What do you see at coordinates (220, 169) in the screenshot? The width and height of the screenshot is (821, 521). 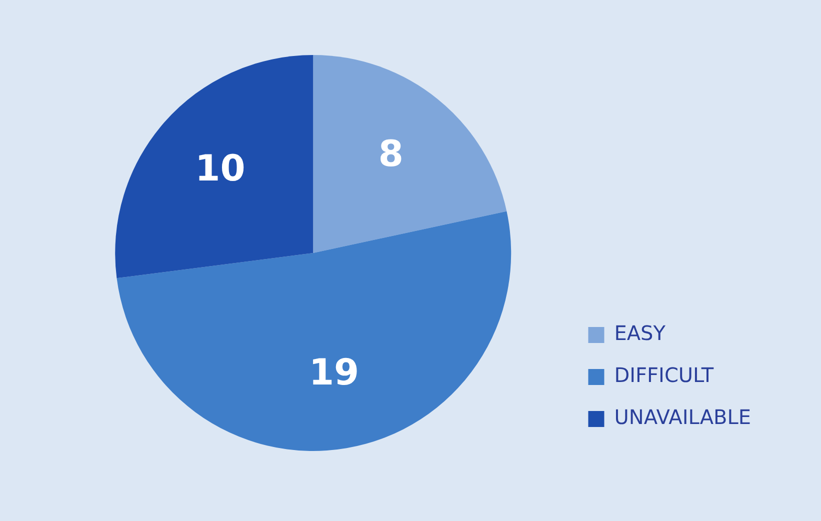 I see `data-label: 10` at bounding box center [220, 169].